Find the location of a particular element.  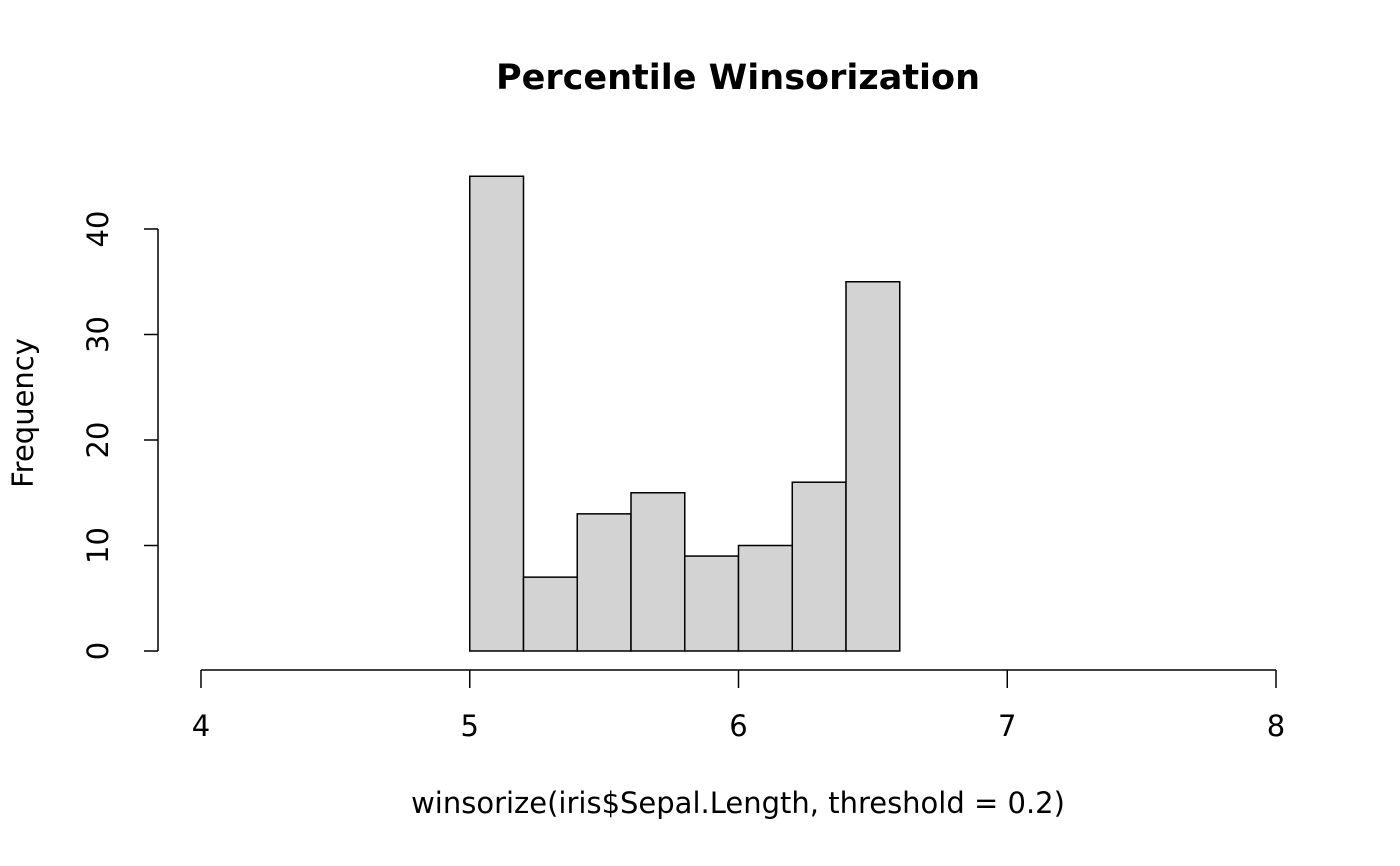

y-tick-label: 20 is located at coordinates (98, 440).